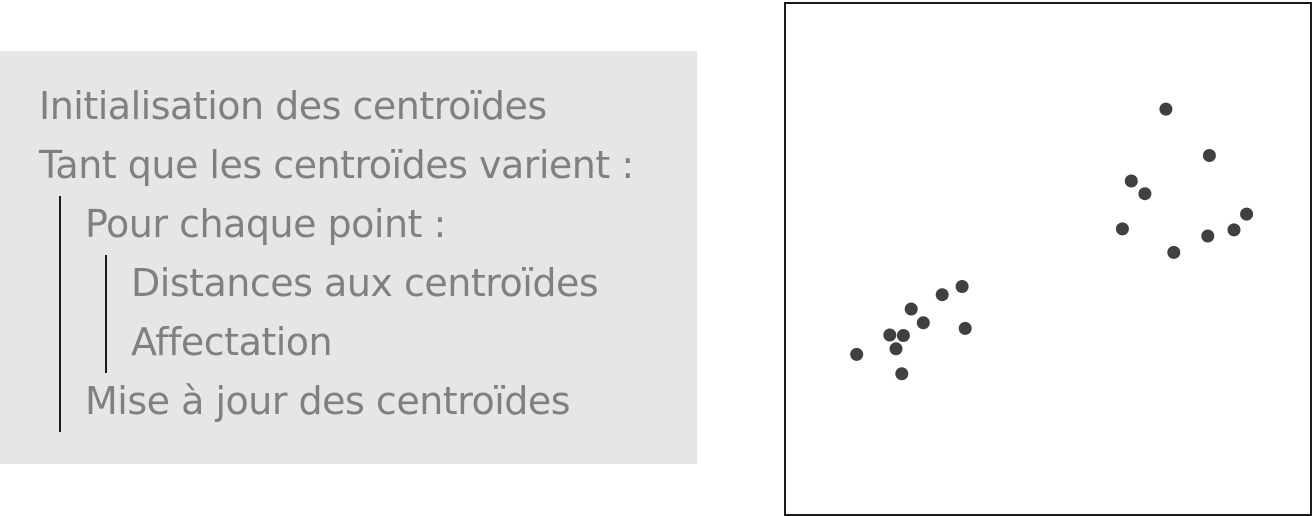 The height and width of the screenshot is (516, 1312). Describe the element at coordinates (328, 401) in the screenshot. I see `line-update-centroids: Mise à jour des centroïdes` at that location.